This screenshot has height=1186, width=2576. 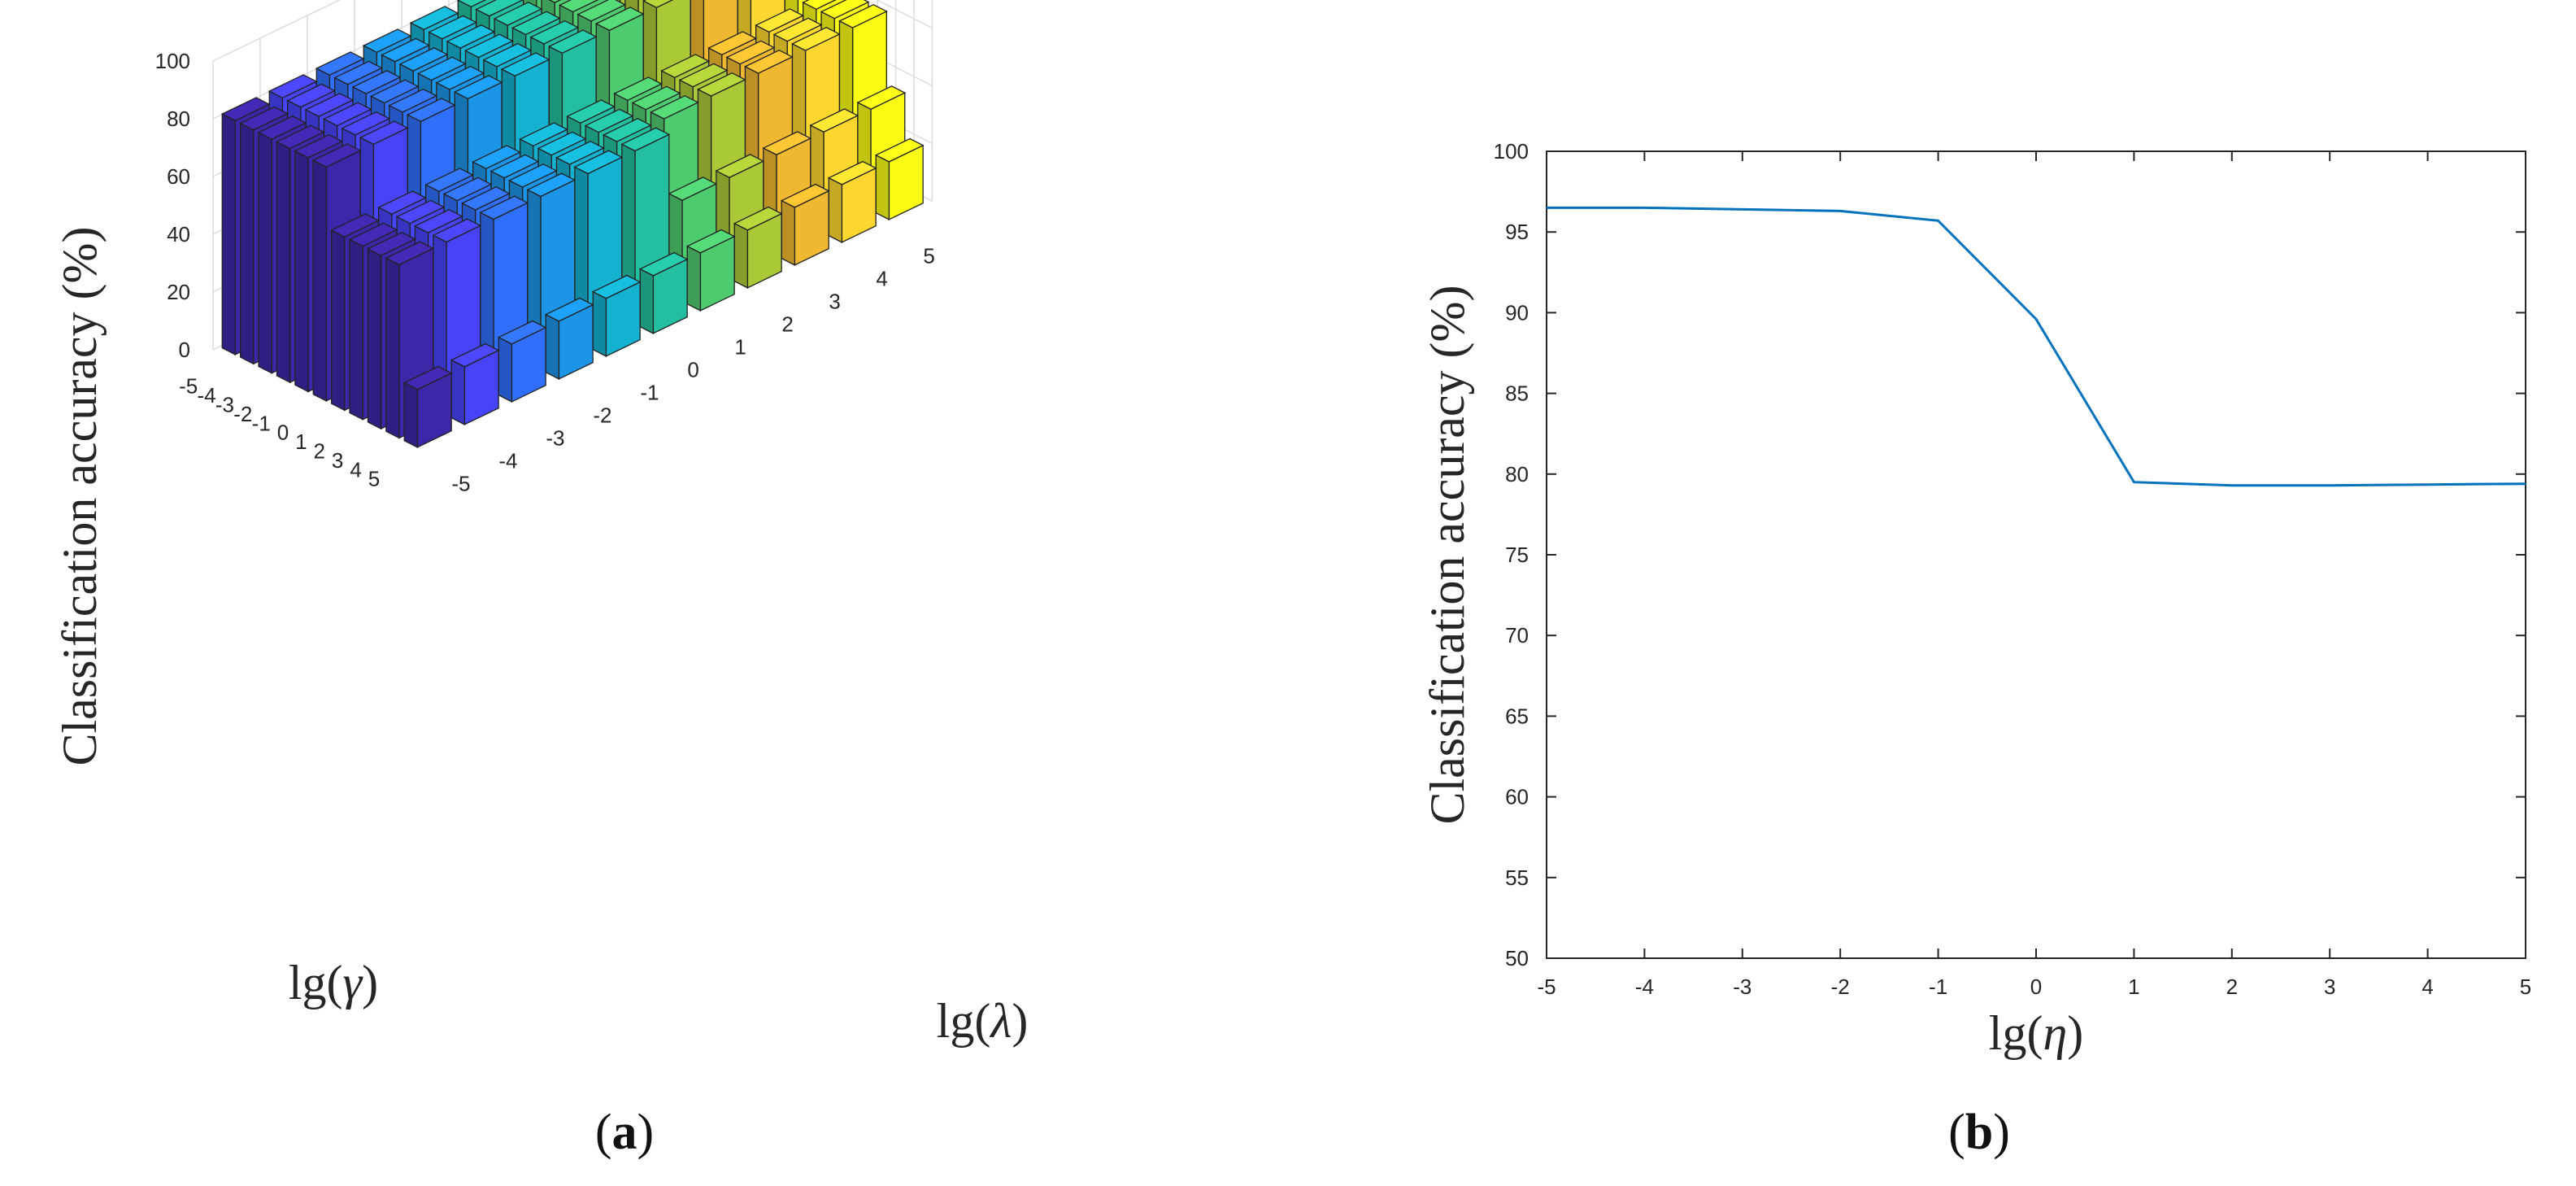 What do you see at coordinates (508, 460) in the screenshot?
I see `lambda-tick-label: -4` at bounding box center [508, 460].